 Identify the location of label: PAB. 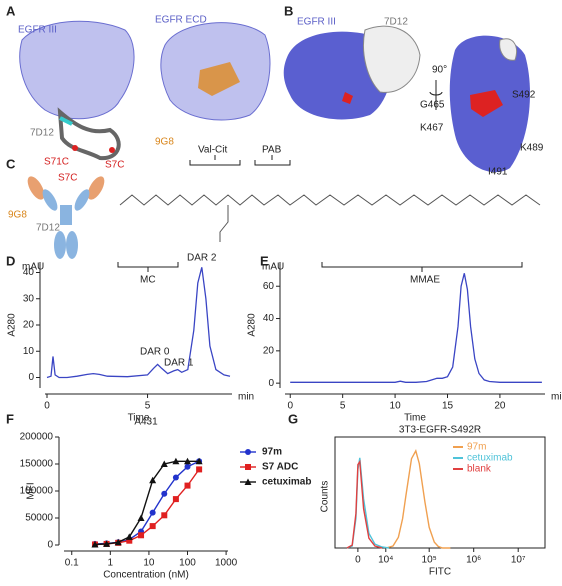
(272, 150).